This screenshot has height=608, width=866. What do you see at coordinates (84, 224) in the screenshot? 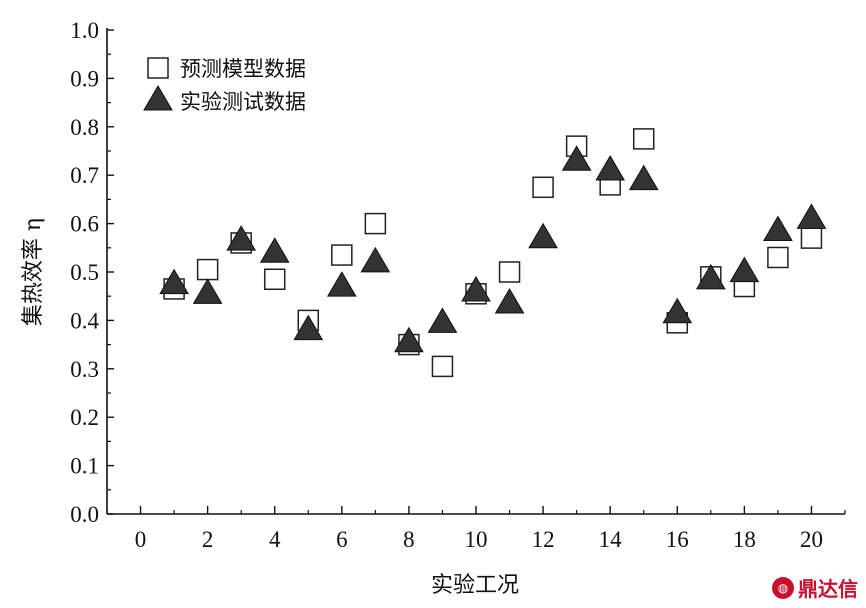
I see `y-tick-label: 0.6` at bounding box center [84, 224].